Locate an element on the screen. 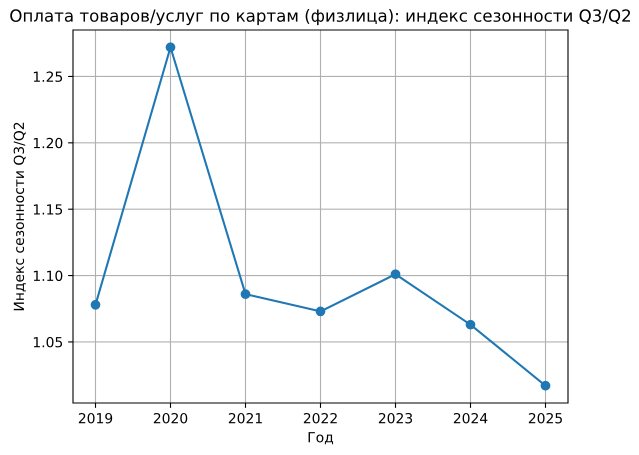  x-tick-label: 2019 is located at coordinates (95, 418).